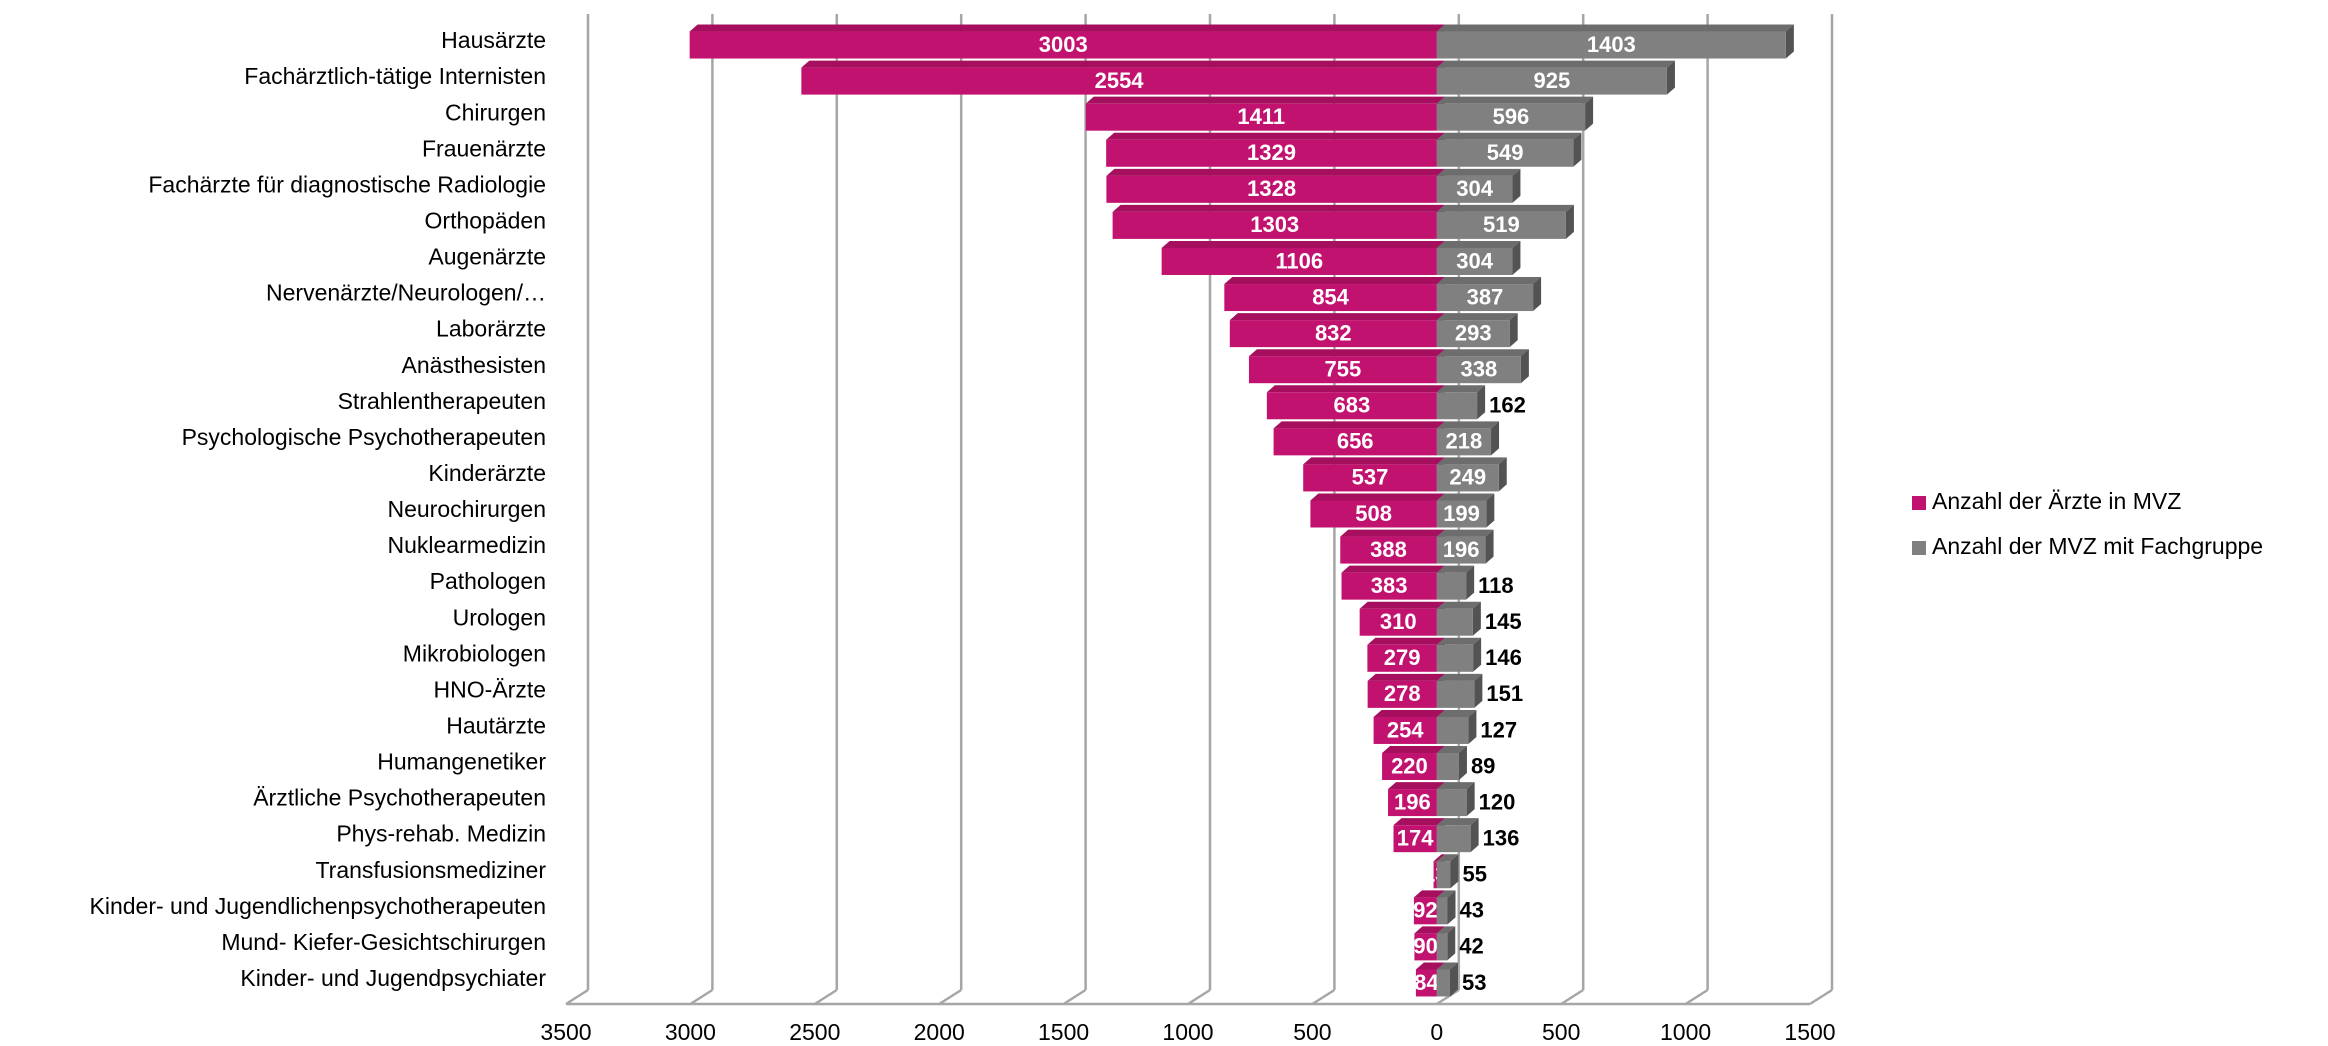  I want to click on x-tick-label: 500, so click(1312, 1032).